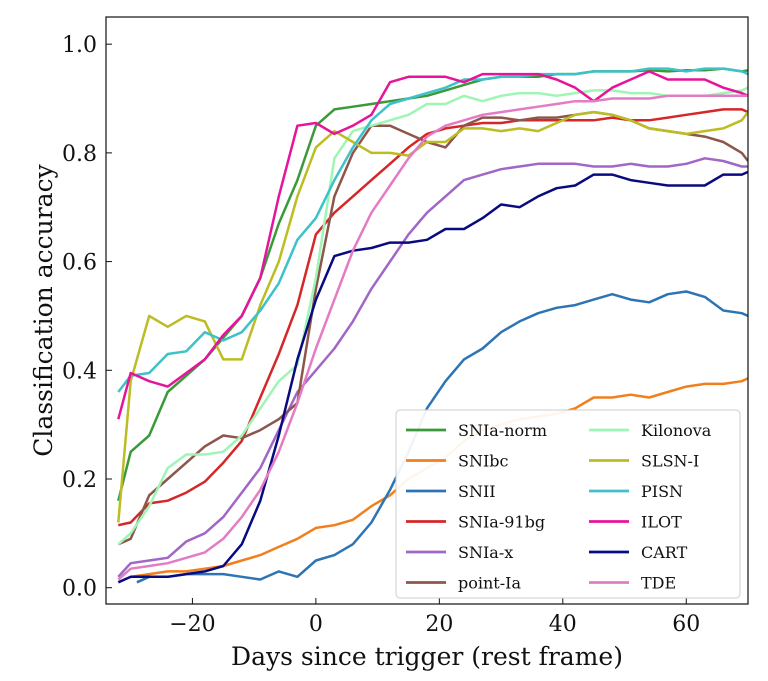 Image resolution: width=768 pixels, height=681 pixels. I want to click on legend-label-snia-91bg: SNIa-91bg, so click(501, 522).